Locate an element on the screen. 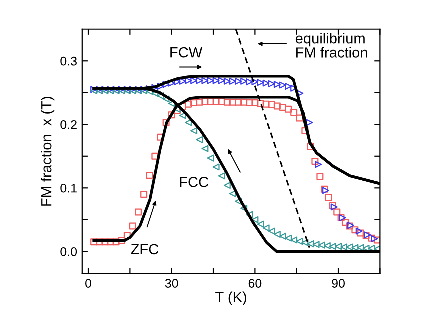 The width and height of the screenshot is (436, 330). x-tick-label: 60 is located at coordinates (255, 283).